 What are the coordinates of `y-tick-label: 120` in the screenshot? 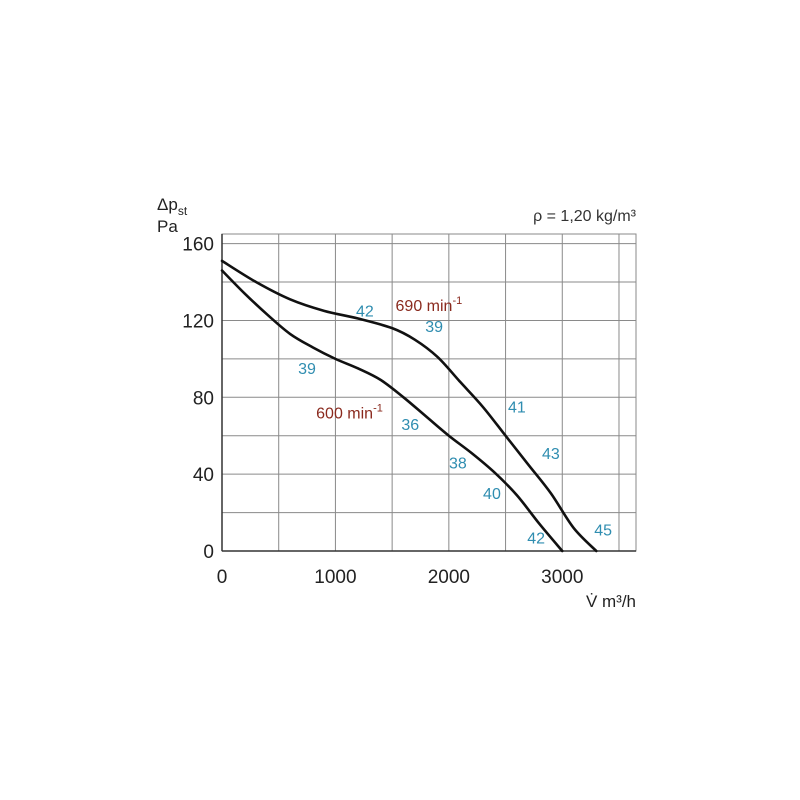 It's located at (198, 321).